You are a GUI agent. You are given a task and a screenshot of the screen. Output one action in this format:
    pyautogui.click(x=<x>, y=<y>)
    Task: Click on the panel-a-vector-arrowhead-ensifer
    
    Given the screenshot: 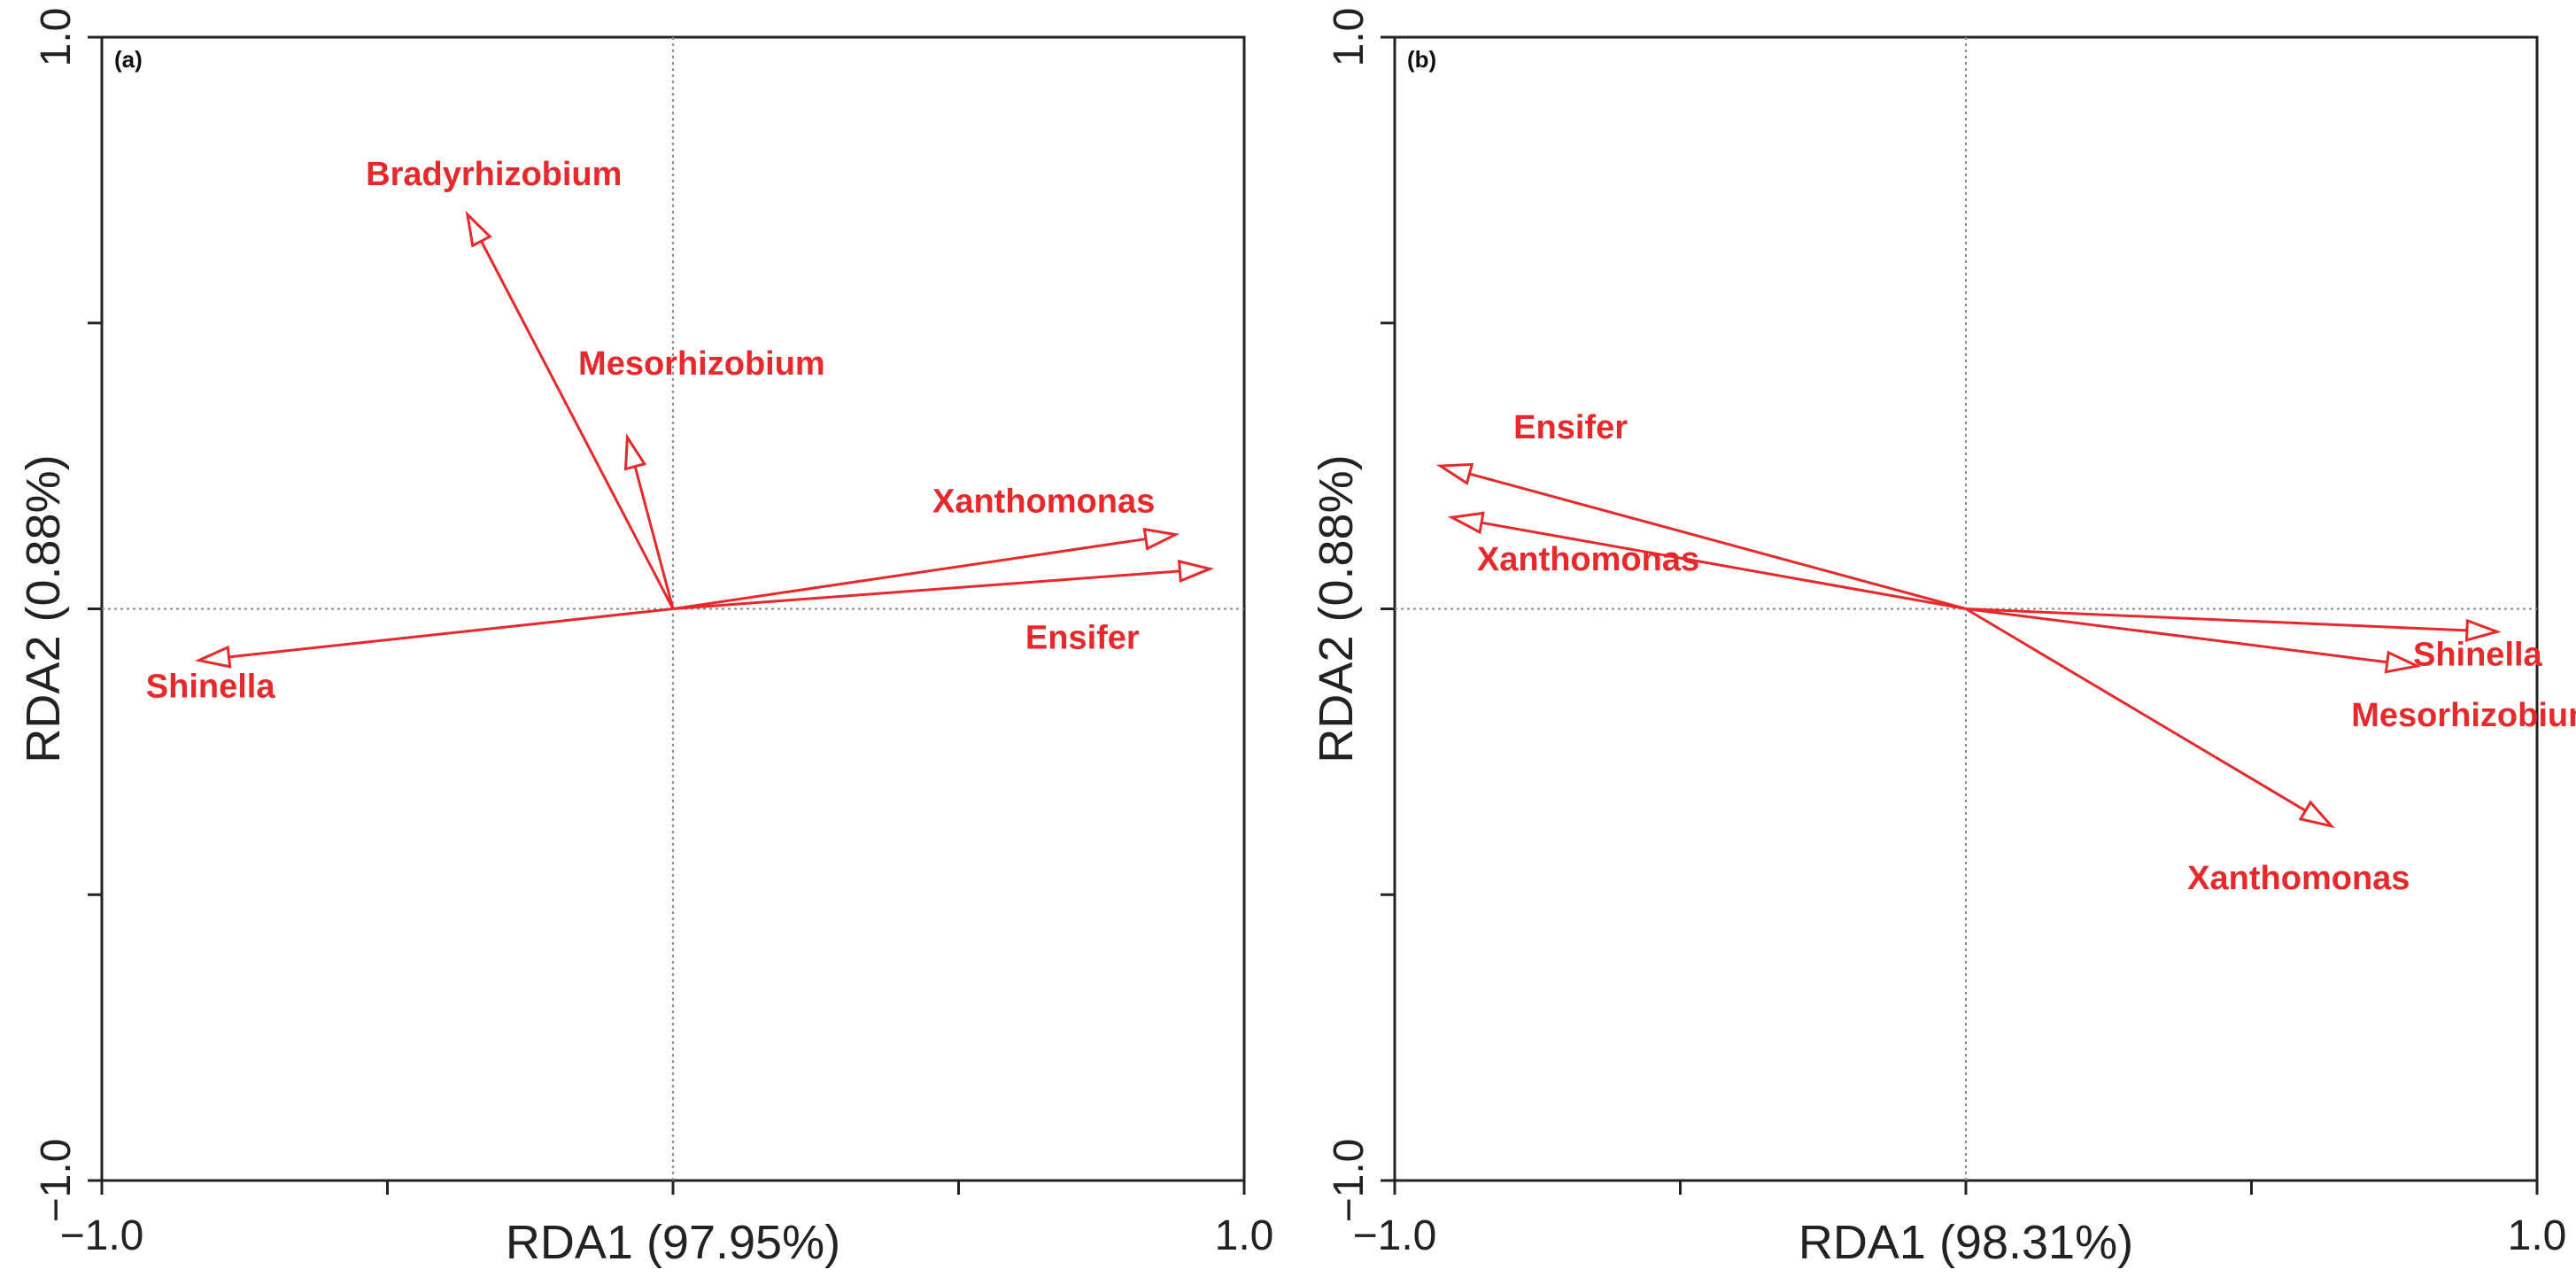 What is the action you would take?
    pyautogui.click(x=1196, y=571)
    